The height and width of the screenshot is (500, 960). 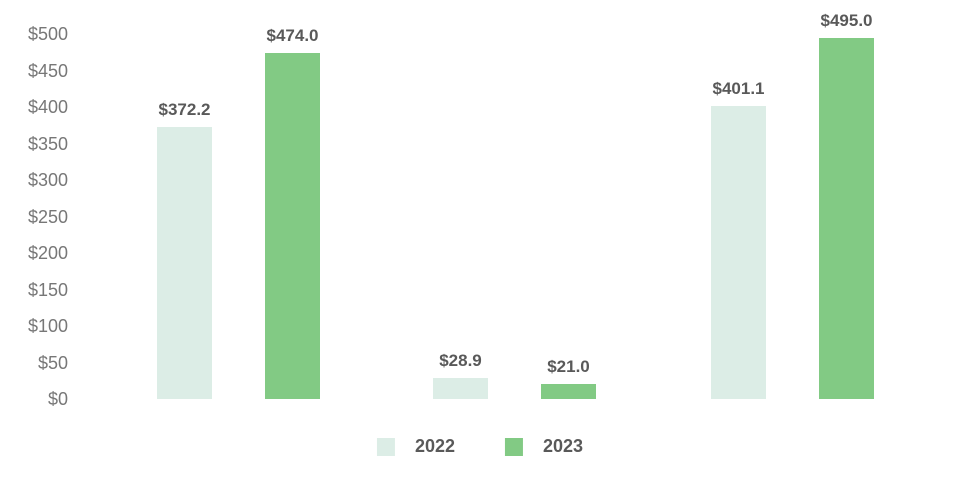 I want to click on bar-value-label: $21.0, so click(x=568, y=366).